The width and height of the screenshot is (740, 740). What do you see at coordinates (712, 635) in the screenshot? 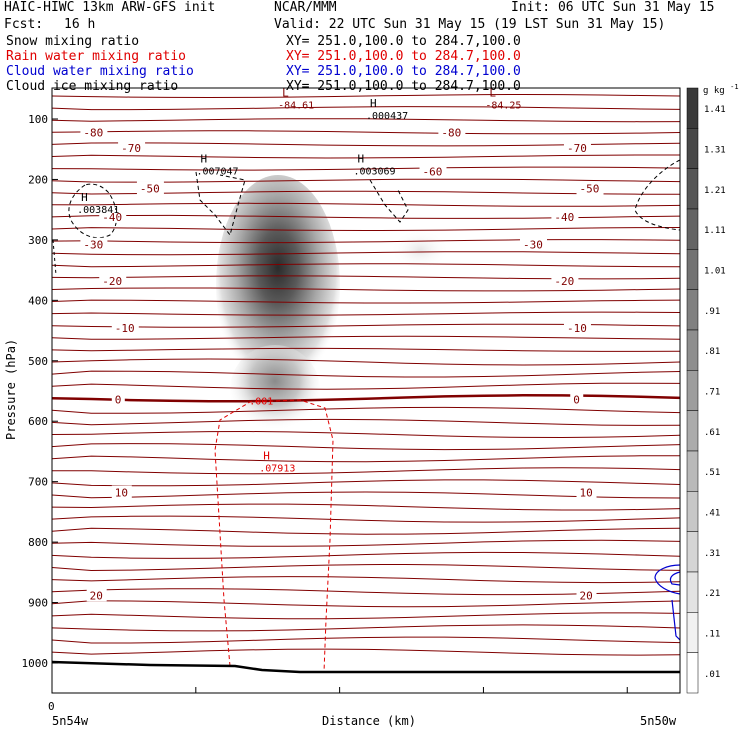
I see `colorbar-level-label: .11` at bounding box center [712, 635].